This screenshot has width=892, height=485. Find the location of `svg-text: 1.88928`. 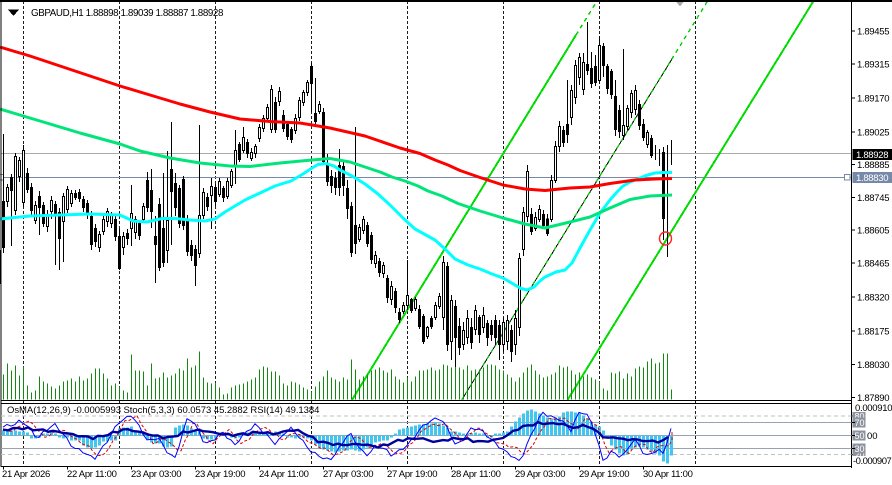

svg-text: 1.88928 is located at coordinates (872, 155).